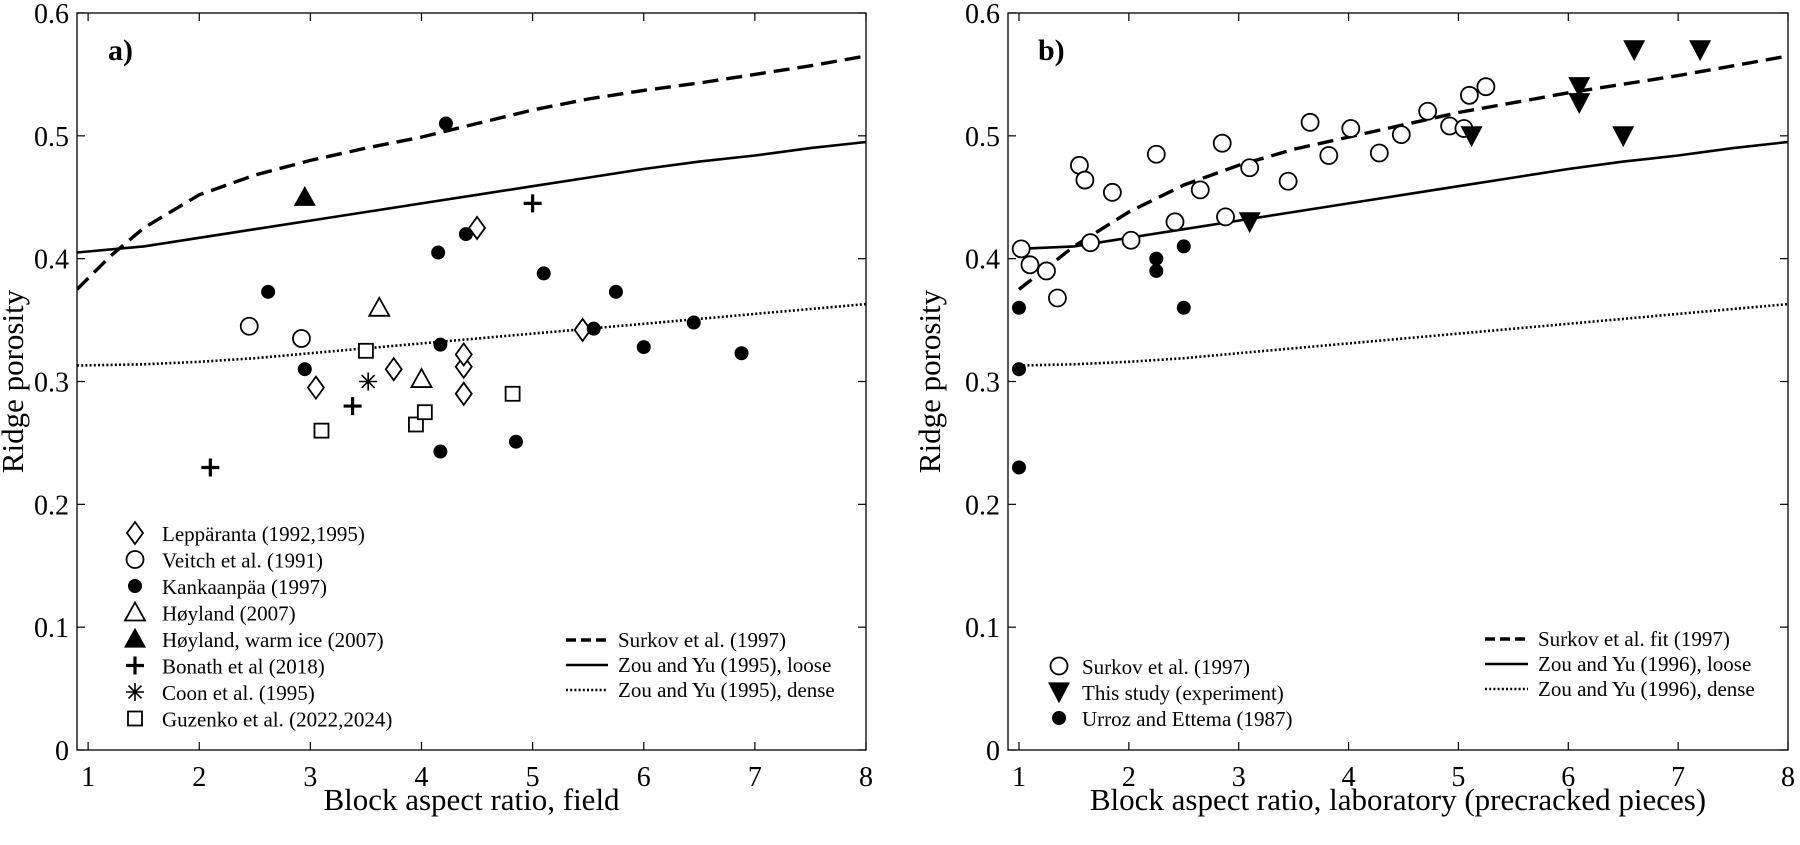 The height and width of the screenshot is (845, 1800). Describe the element at coordinates (1187, 719) in the screenshot. I see `legend-entry-label: Urroz and Ettema (1987)` at that location.